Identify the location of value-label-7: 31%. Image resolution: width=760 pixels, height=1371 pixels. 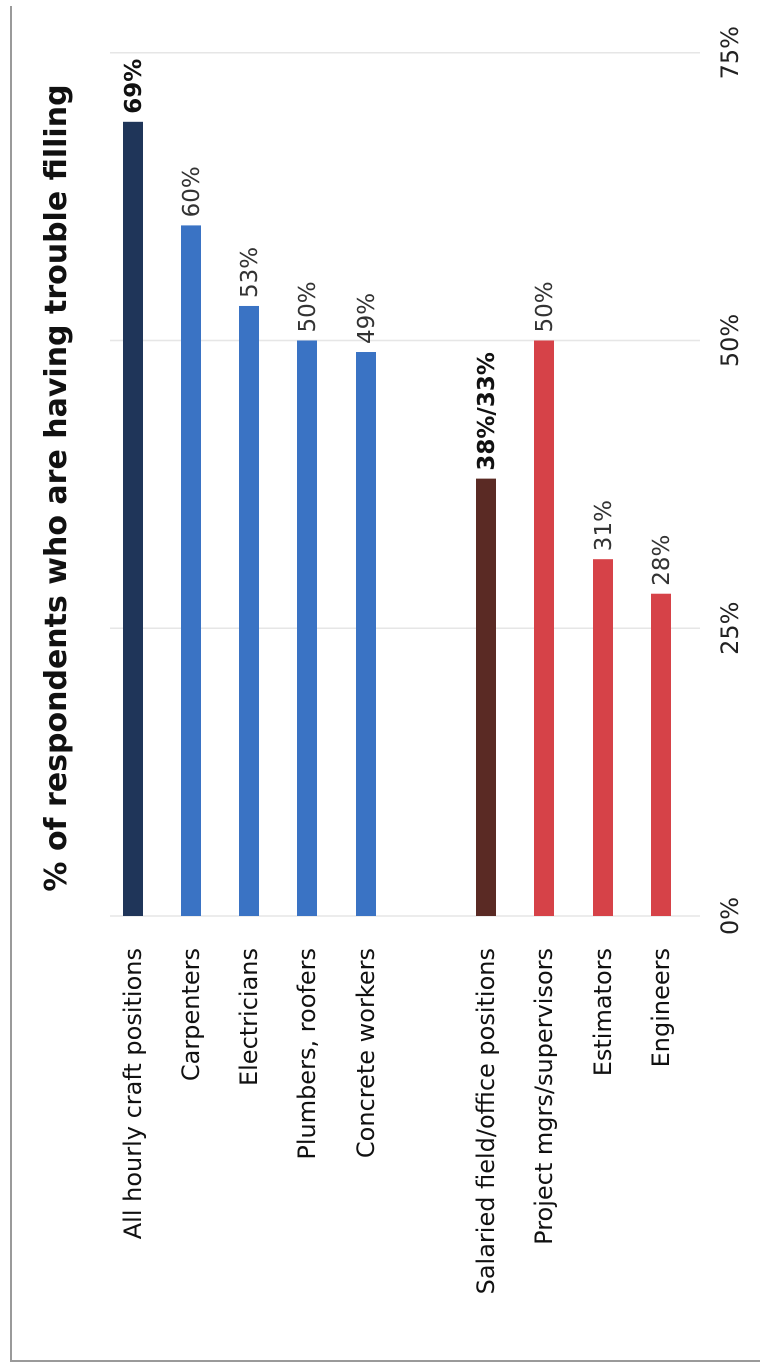
(604, 525).